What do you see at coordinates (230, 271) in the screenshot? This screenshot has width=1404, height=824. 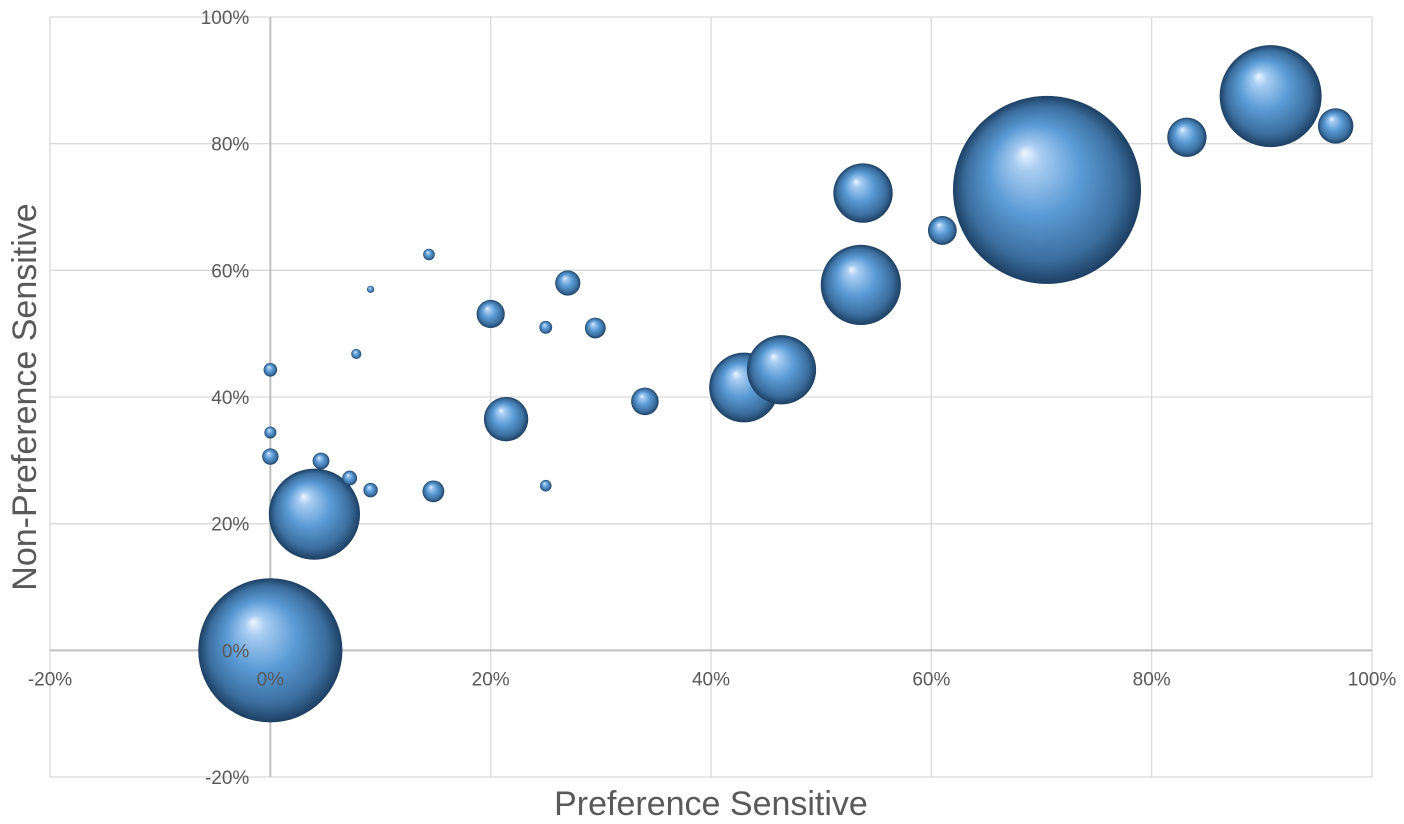 I see `y-tick-label: 60%` at bounding box center [230, 271].